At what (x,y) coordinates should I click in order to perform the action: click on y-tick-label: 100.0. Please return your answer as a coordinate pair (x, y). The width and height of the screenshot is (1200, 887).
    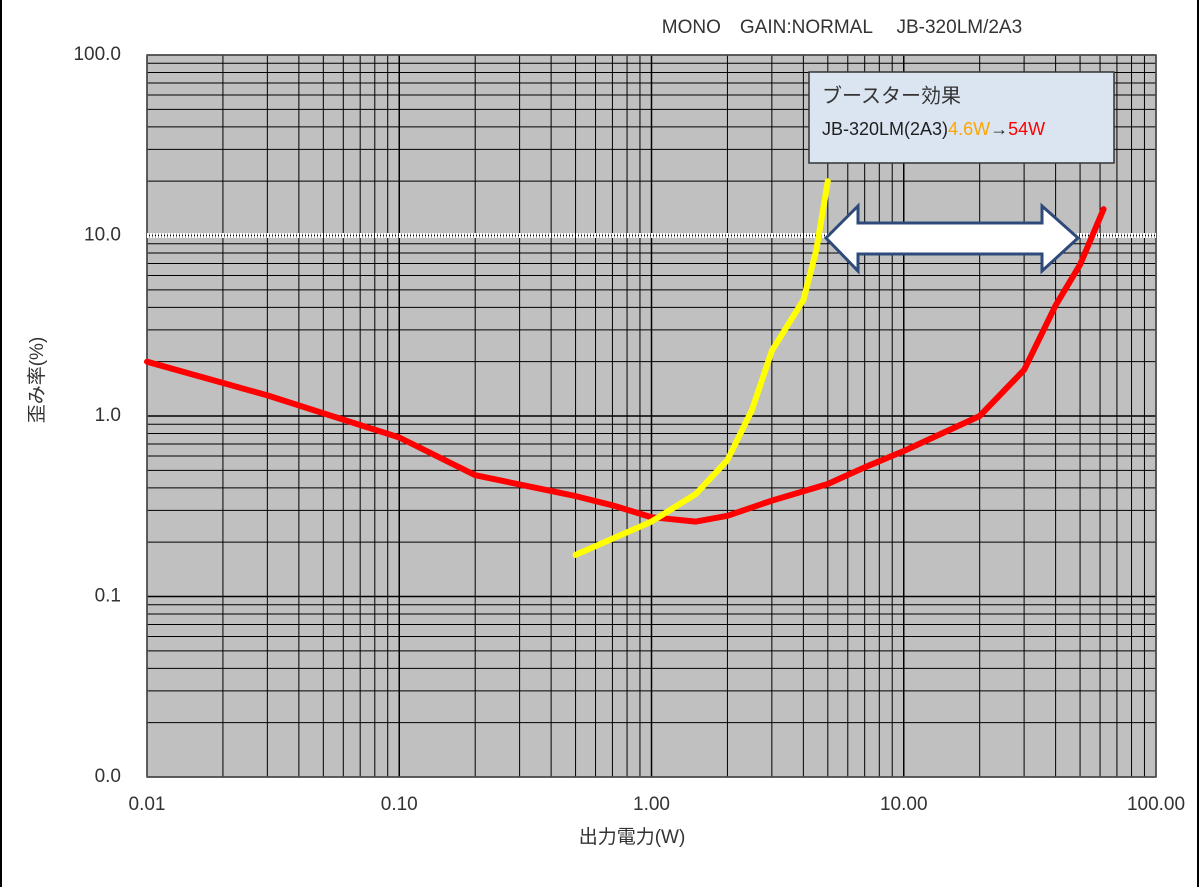
    Looking at the image, I should click on (97, 54).